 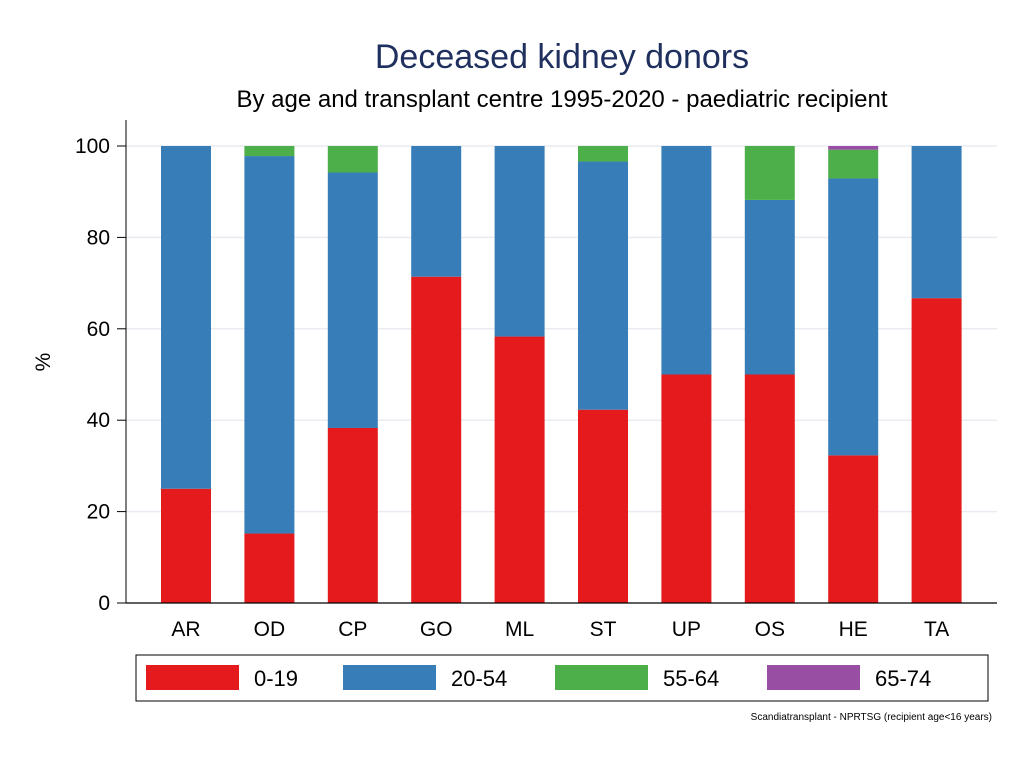 I want to click on y-tick-label: 80, so click(x=98, y=237).